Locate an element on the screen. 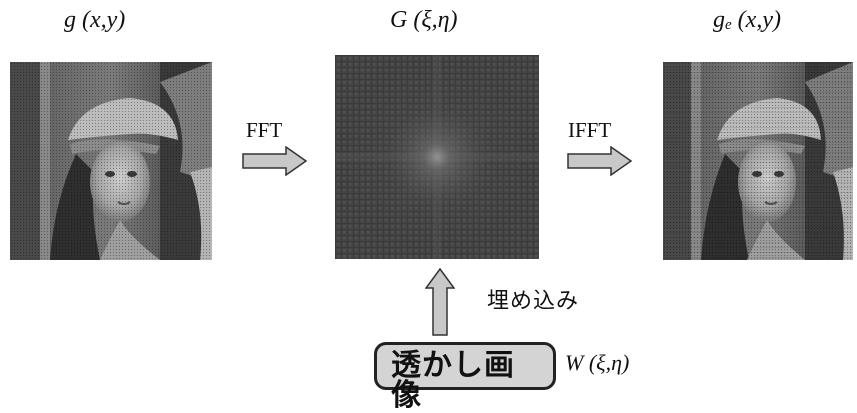 The image size is (857, 413). watermark-func-label: W (ξ,η) is located at coordinates (597, 363).